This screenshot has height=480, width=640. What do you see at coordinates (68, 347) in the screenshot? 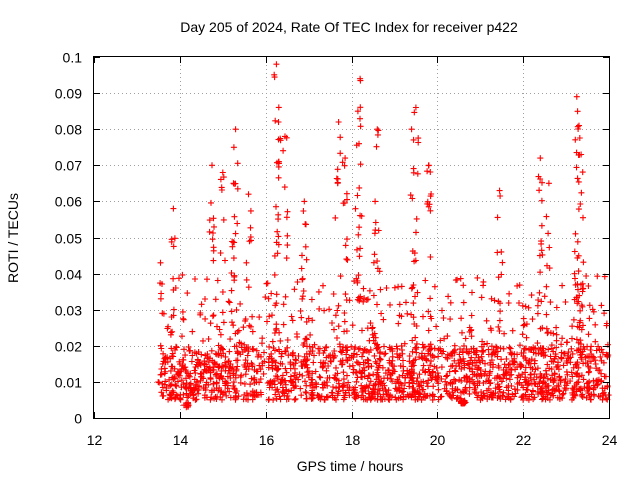
I see `y-tick-label: 0.02` at bounding box center [68, 347].